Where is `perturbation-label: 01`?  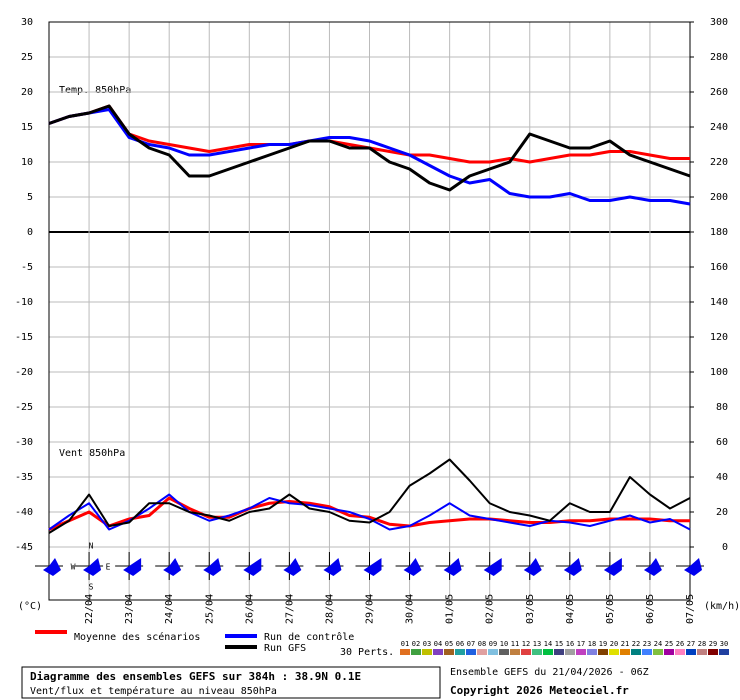 perturbation-label: 01 is located at coordinates (405, 644).